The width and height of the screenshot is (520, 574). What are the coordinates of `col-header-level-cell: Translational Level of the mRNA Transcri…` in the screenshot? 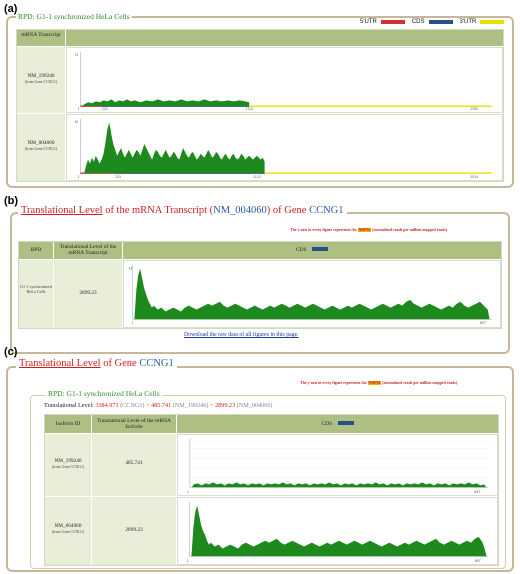 It's located at (88, 250).